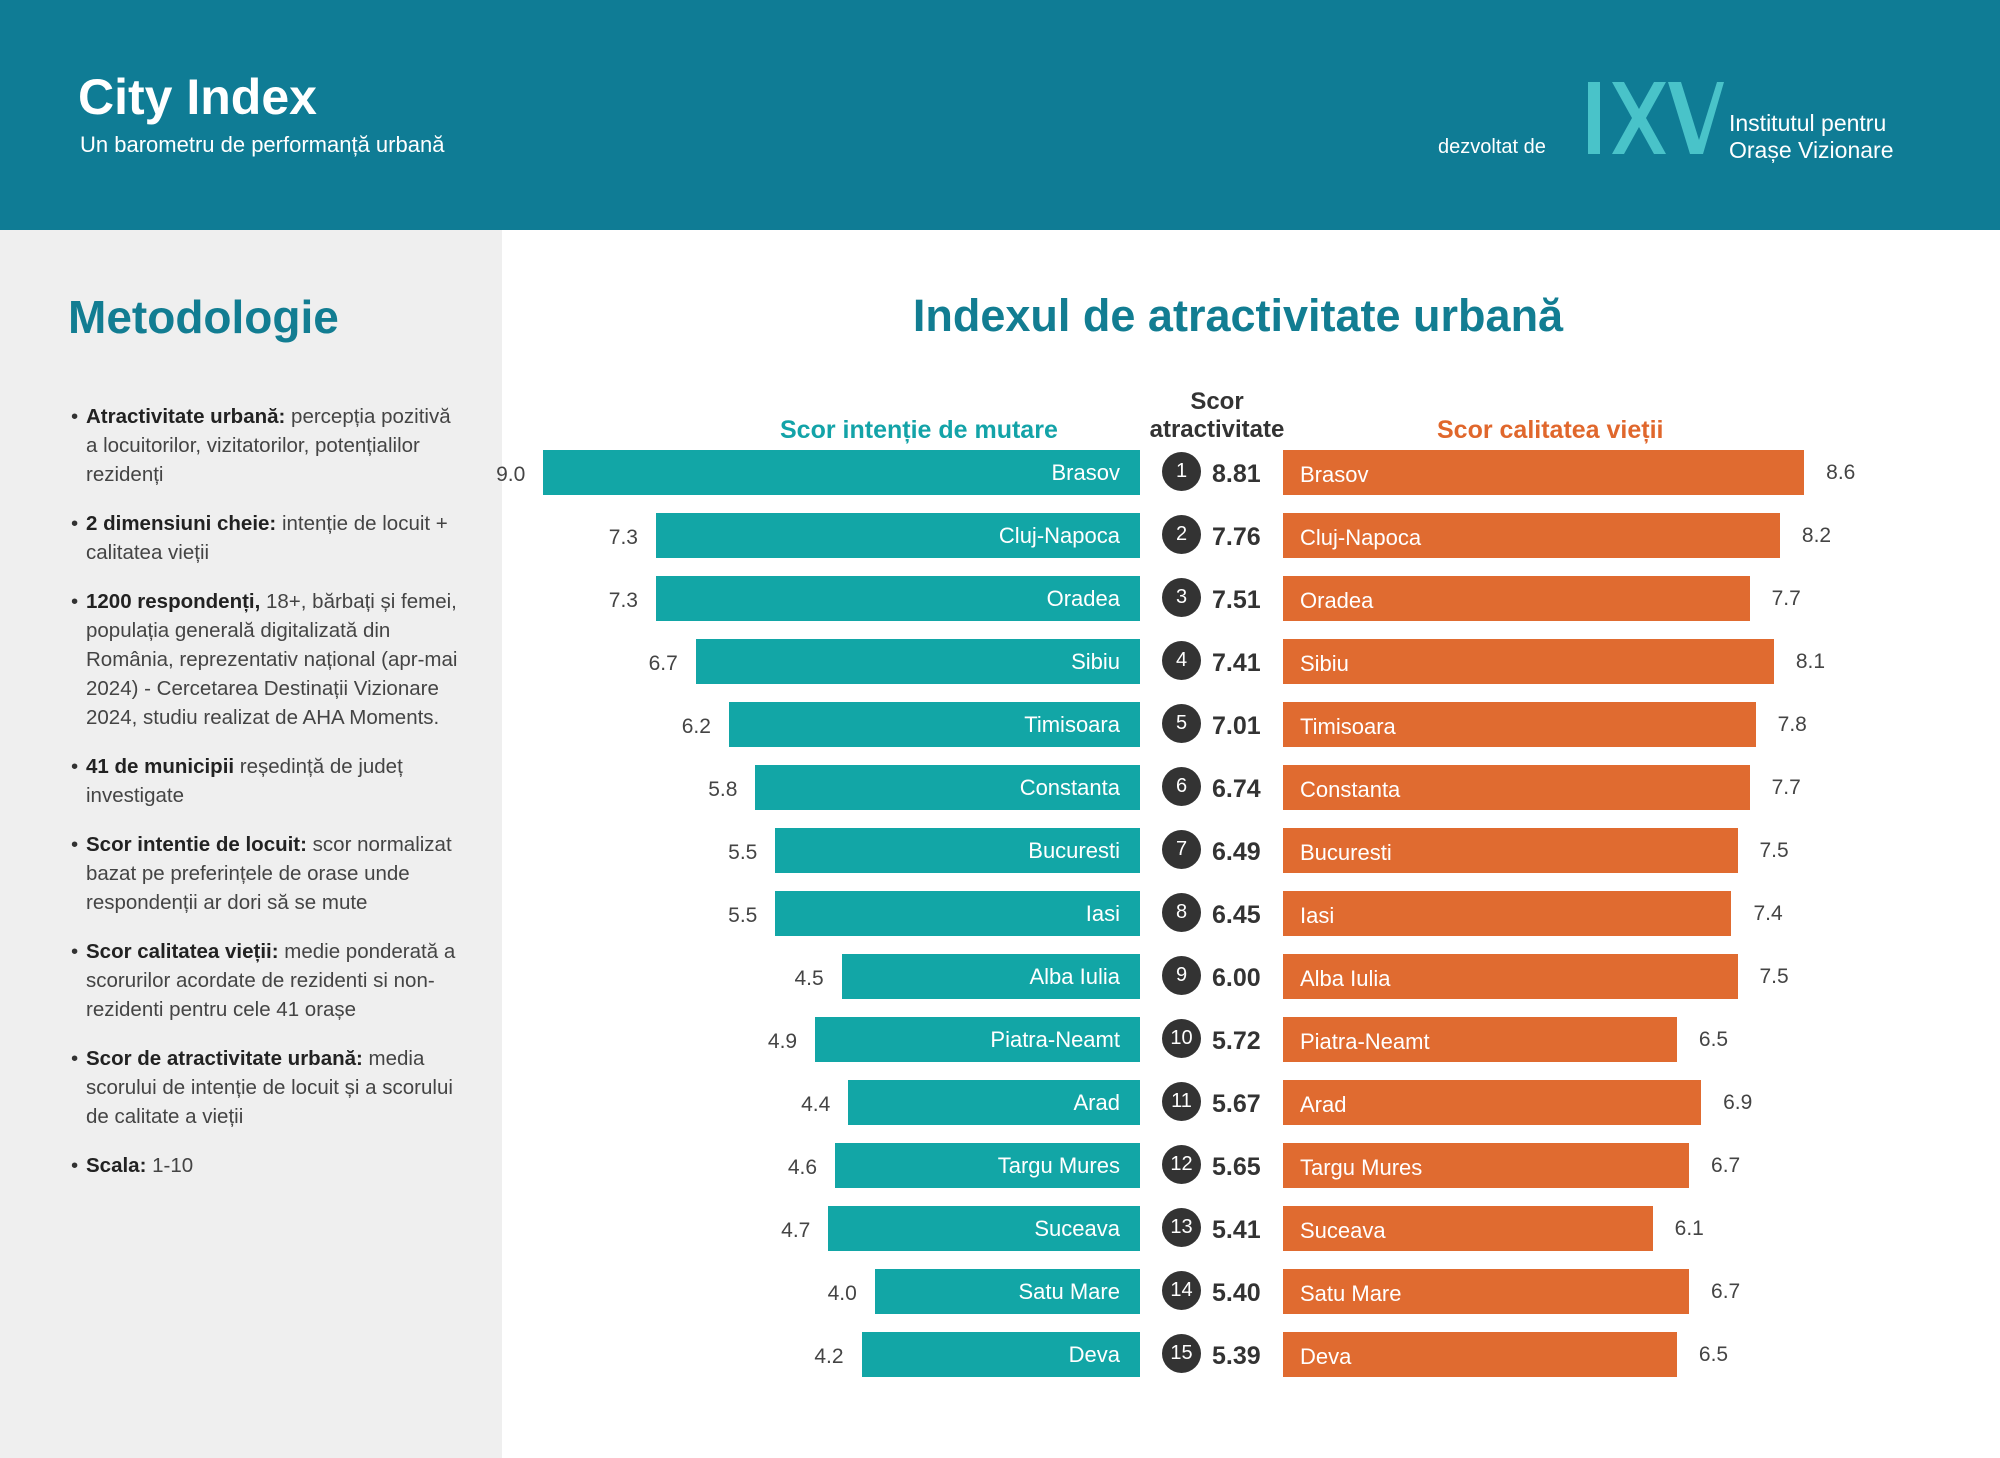  Describe the element at coordinates (1251, 663) in the screenshot. I see `chart-row: Sibiu 6.7 4 7.41 Sibiu 8.1` at that location.